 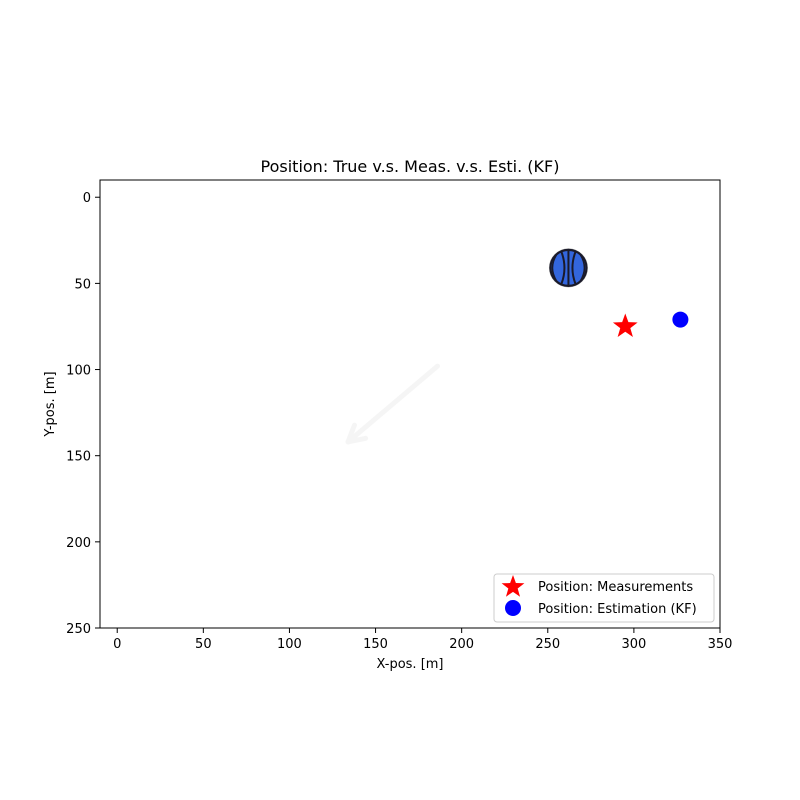 I want to click on x-tick-label: 300, so click(x=633, y=644).